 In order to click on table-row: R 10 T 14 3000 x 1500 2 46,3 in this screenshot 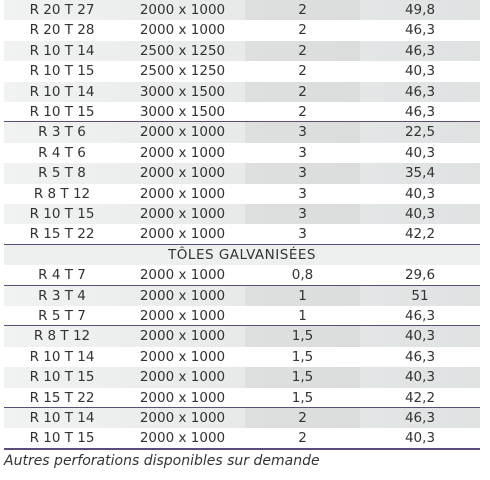, I will do `click(242, 91)`.